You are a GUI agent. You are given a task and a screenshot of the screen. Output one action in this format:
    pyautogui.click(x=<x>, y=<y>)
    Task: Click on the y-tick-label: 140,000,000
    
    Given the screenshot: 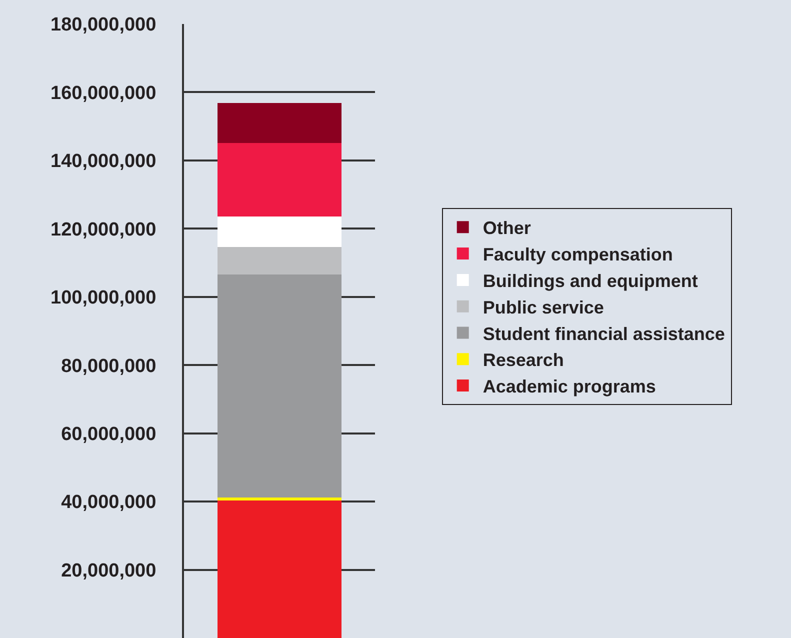 What is the action you would take?
    pyautogui.click(x=103, y=161)
    